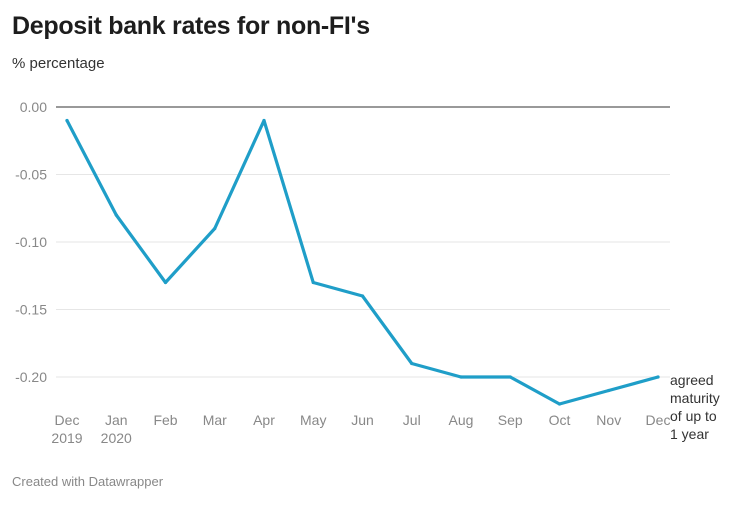 The height and width of the screenshot is (508, 750). What do you see at coordinates (695, 407) in the screenshot?
I see `series-label: agreed maturity of up to 1 year` at bounding box center [695, 407].